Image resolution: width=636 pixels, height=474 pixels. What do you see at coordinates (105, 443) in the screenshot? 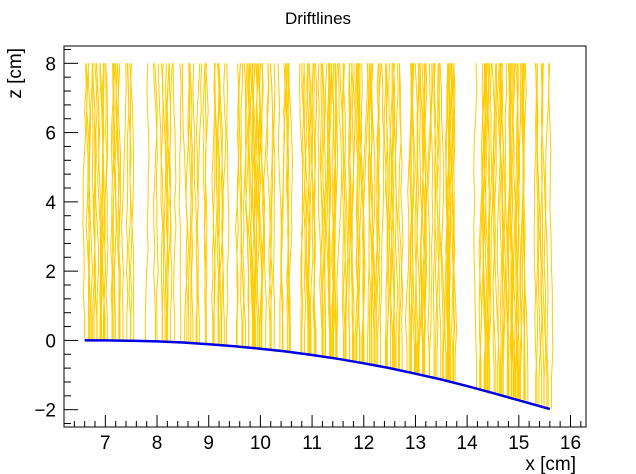
I see `x-tick-label: 7` at bounding box center [105, 443].